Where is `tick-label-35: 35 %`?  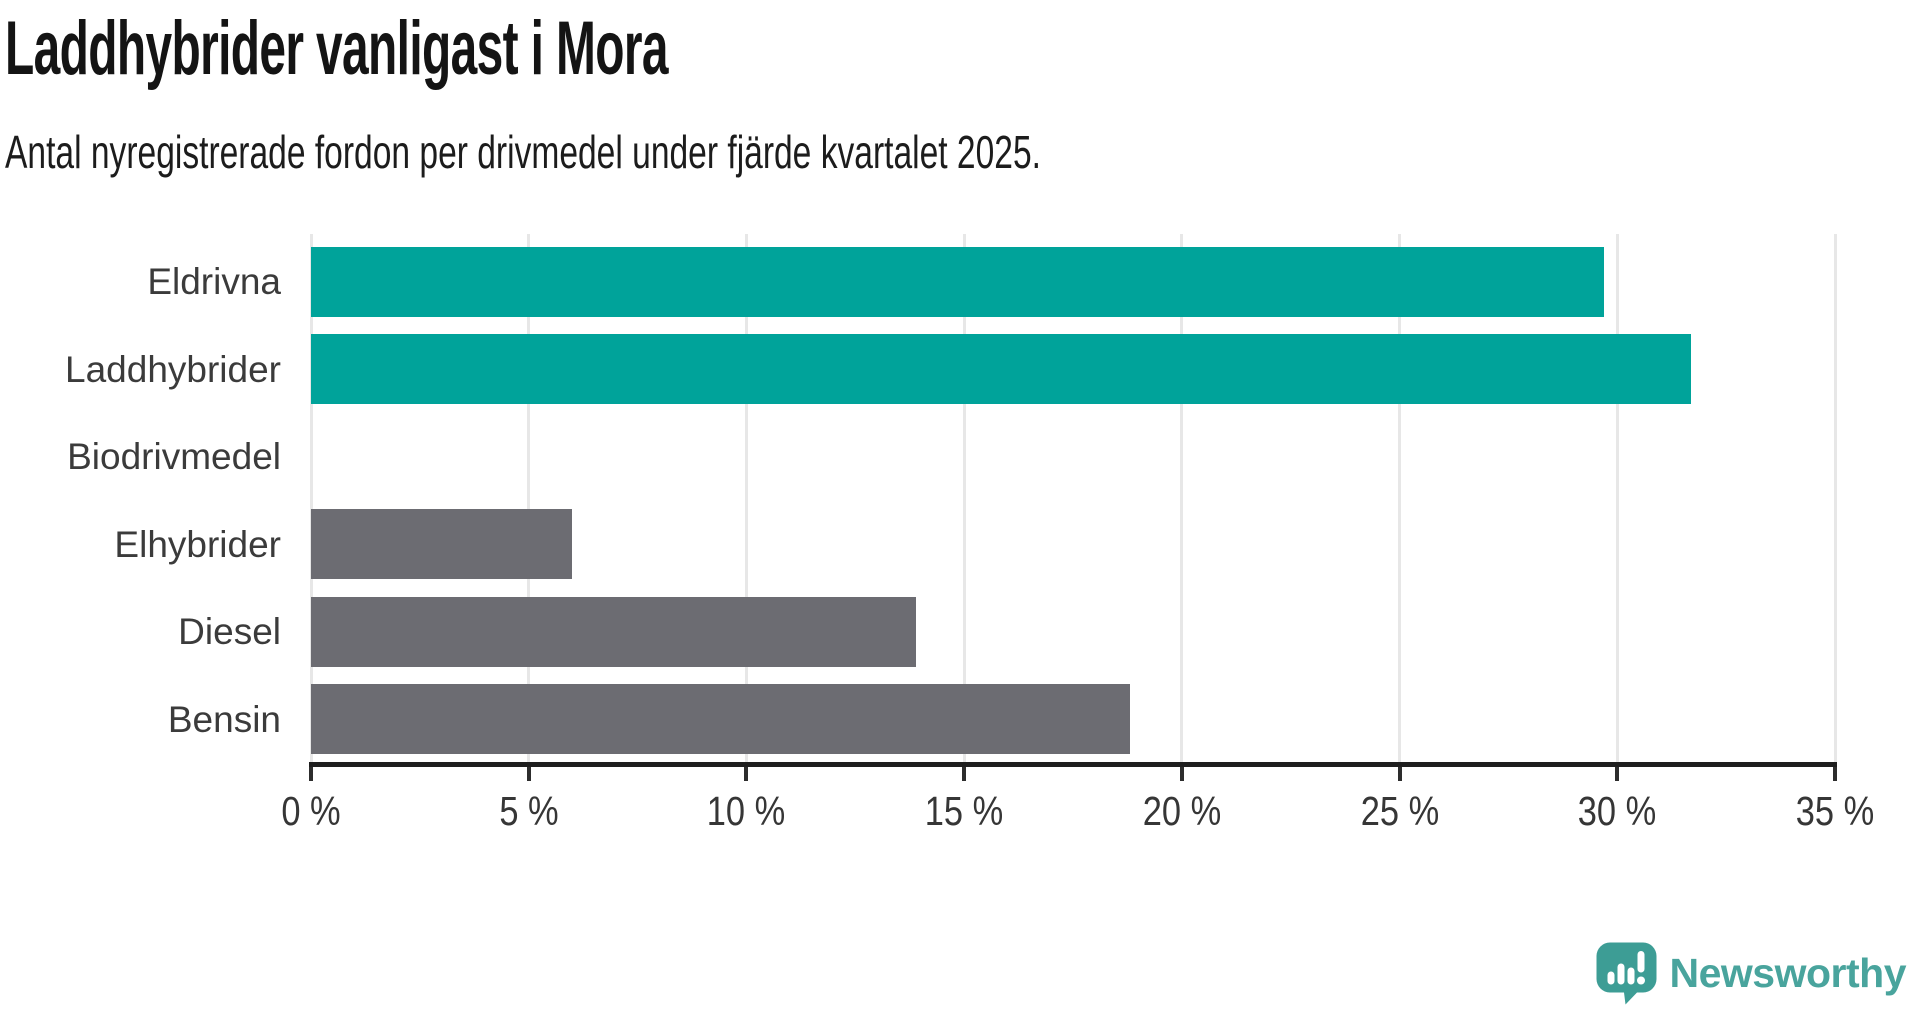 tick-label-35: 35 % is located at coordinates (1835, 811).